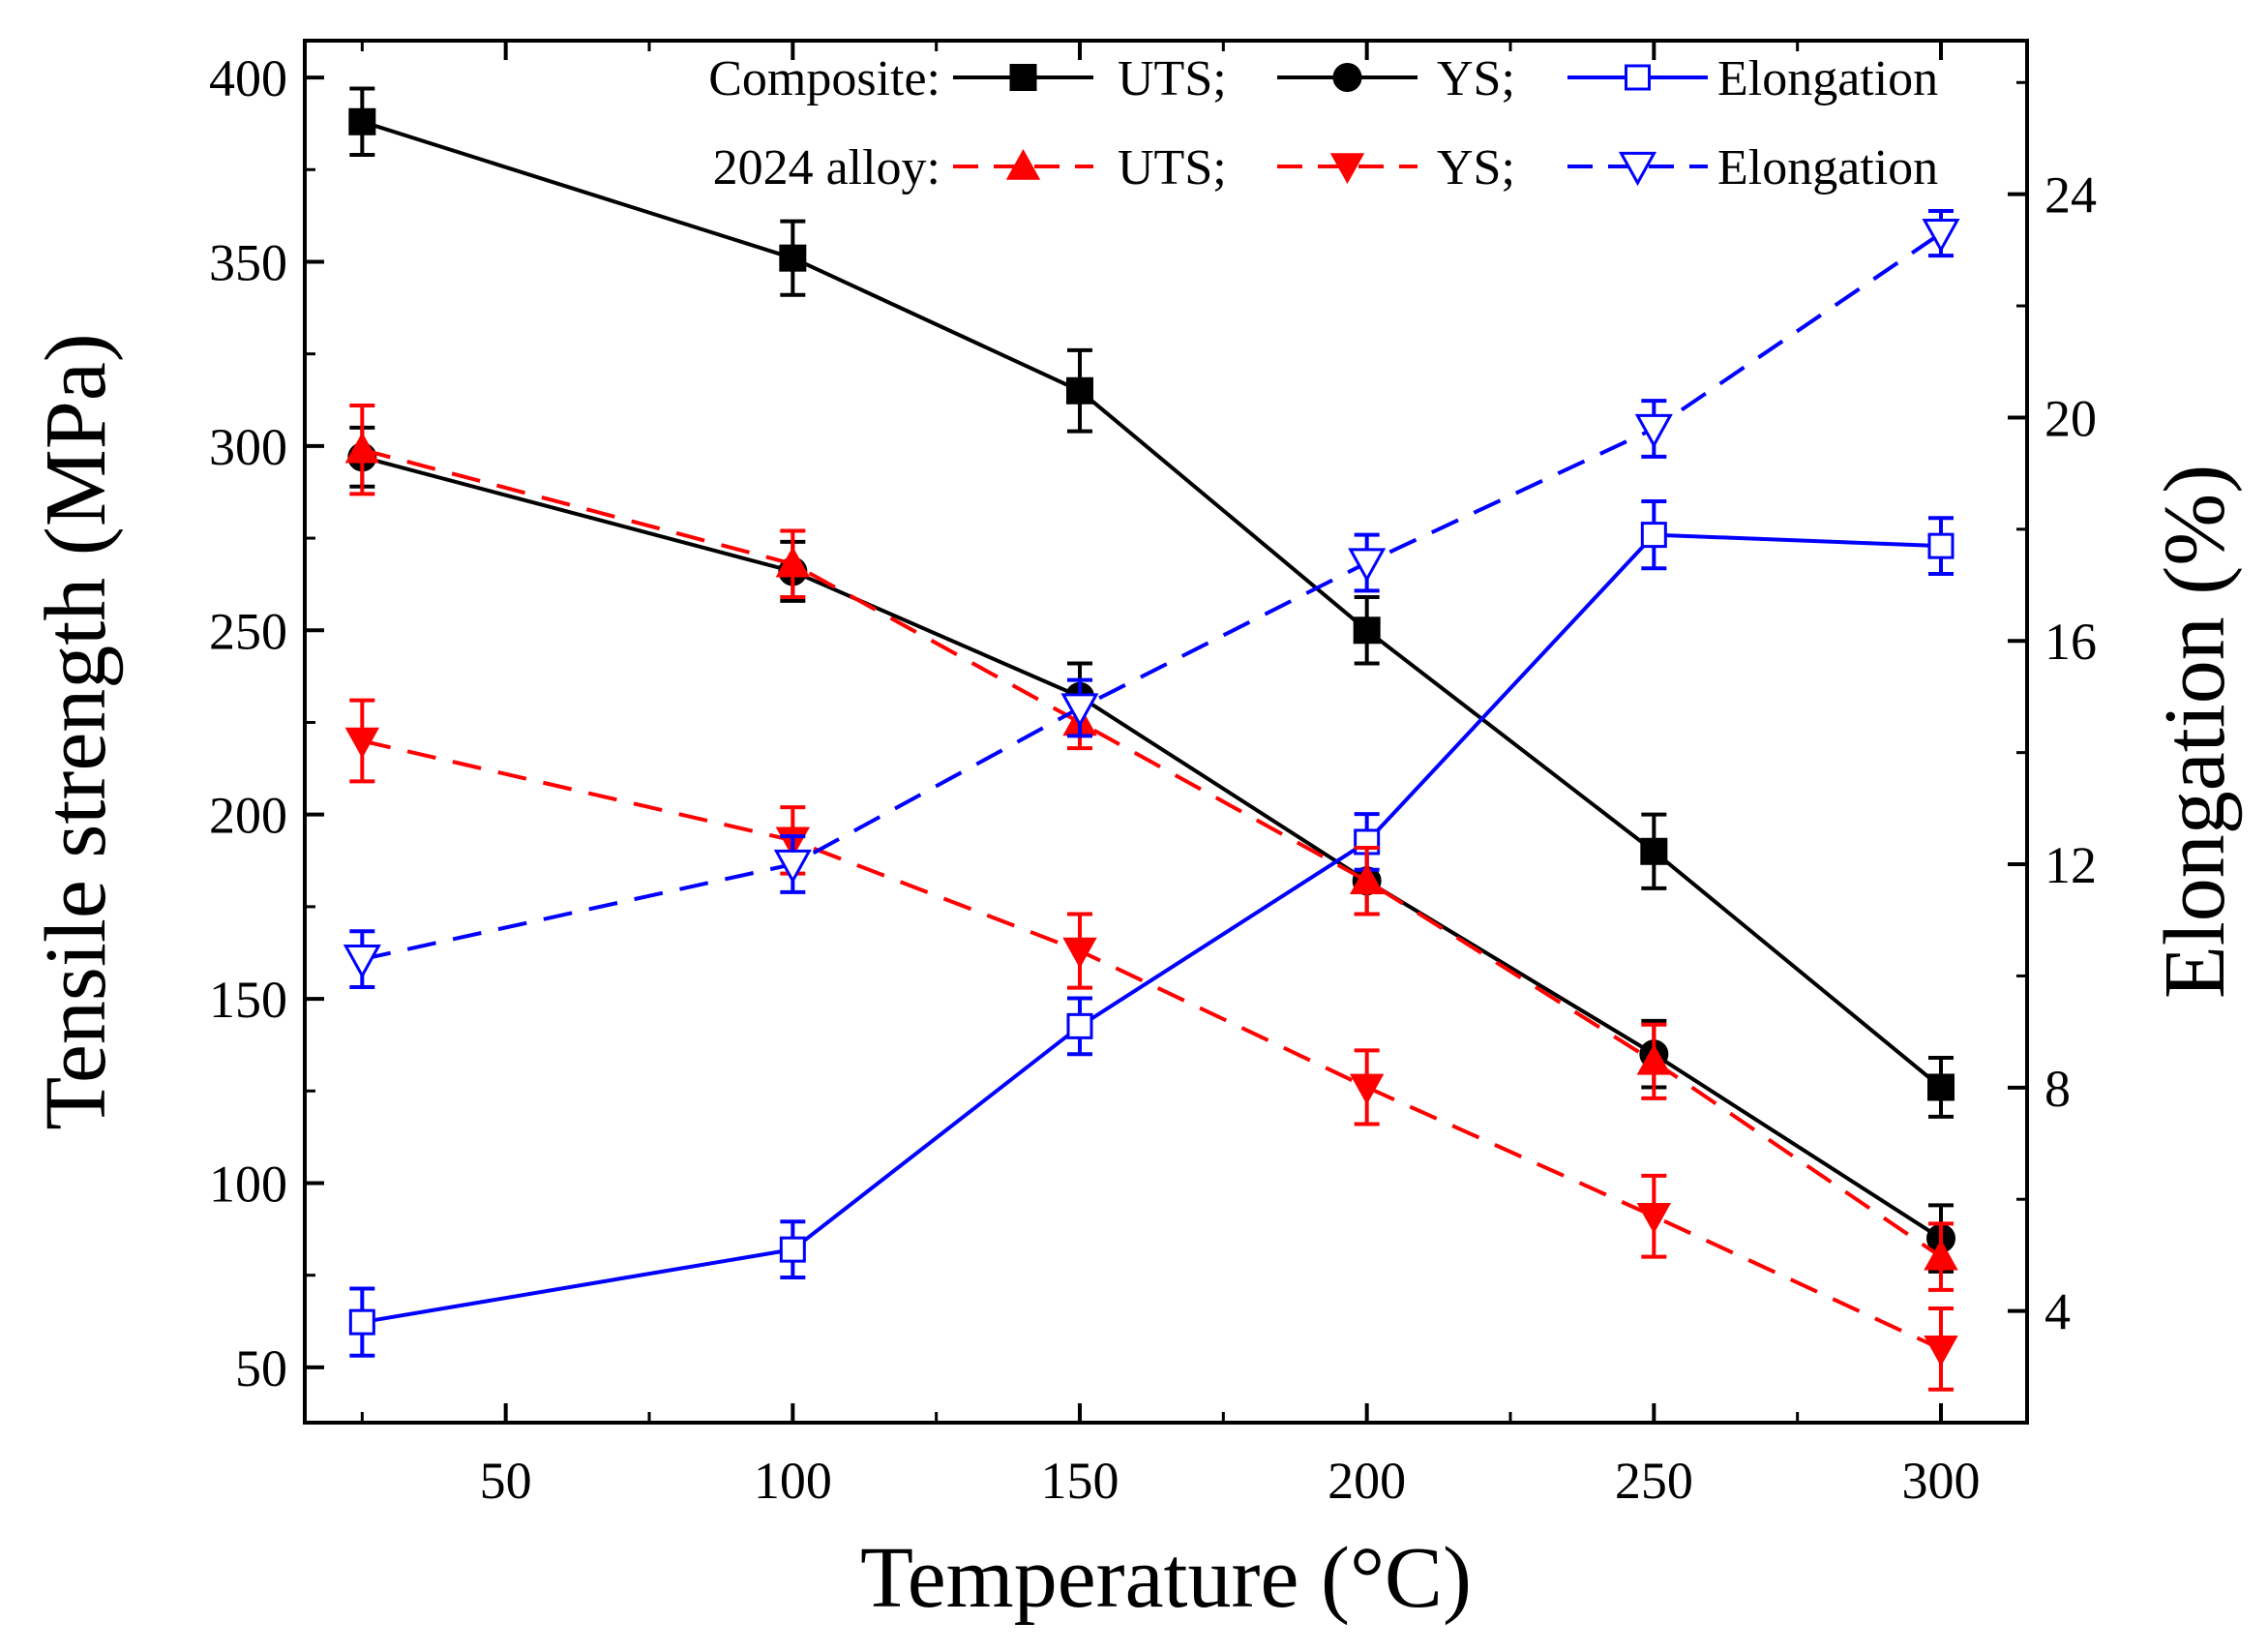  What do you see at coordinates (248, 262) in the screenshot?
I see `y-tick-label: 350` at bounding box center [248, 262].